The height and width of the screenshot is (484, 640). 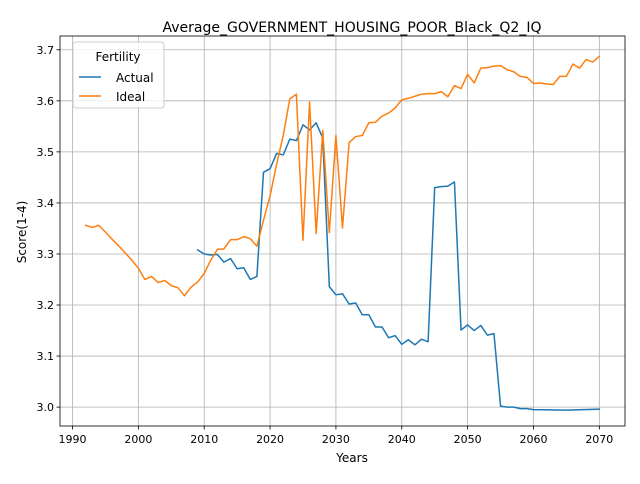 What do you see at coordinates (135, 78) in the screenshot?
I see `legend-label-actual: Actual` at bounding box center [135, 78].